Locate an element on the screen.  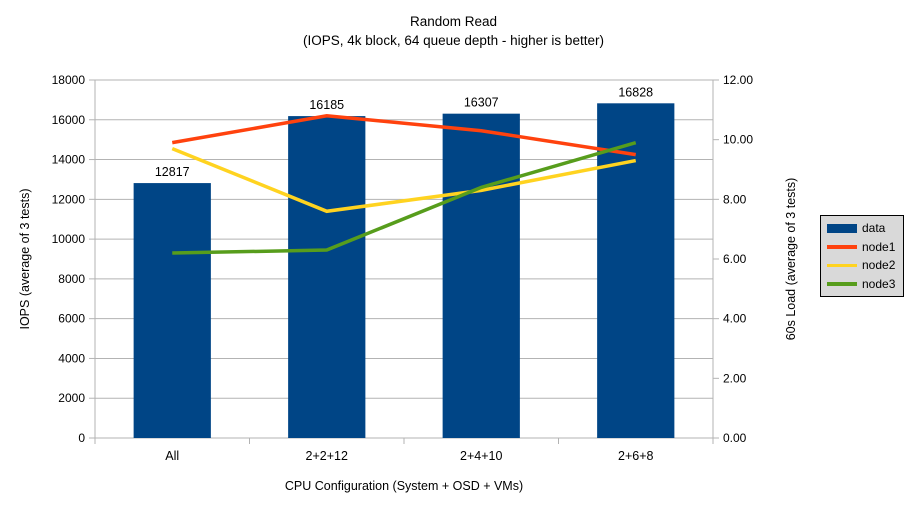
legend-swatch-node1 is located at coordinates (842, 247).